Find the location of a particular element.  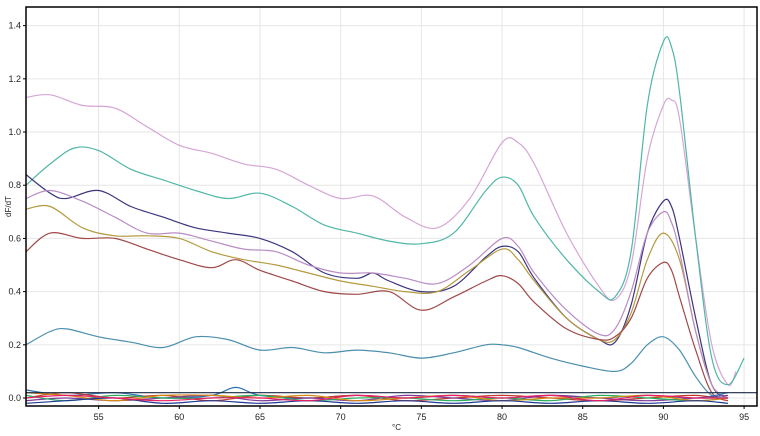

y-tick-label: 1.0 is located at coordinates (14, 132).